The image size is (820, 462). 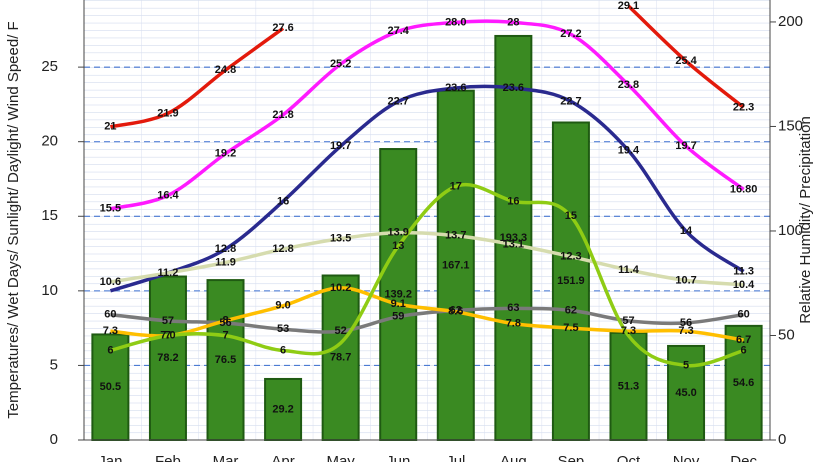 I want to click on data-label: 5, so click(x=686, y=365).